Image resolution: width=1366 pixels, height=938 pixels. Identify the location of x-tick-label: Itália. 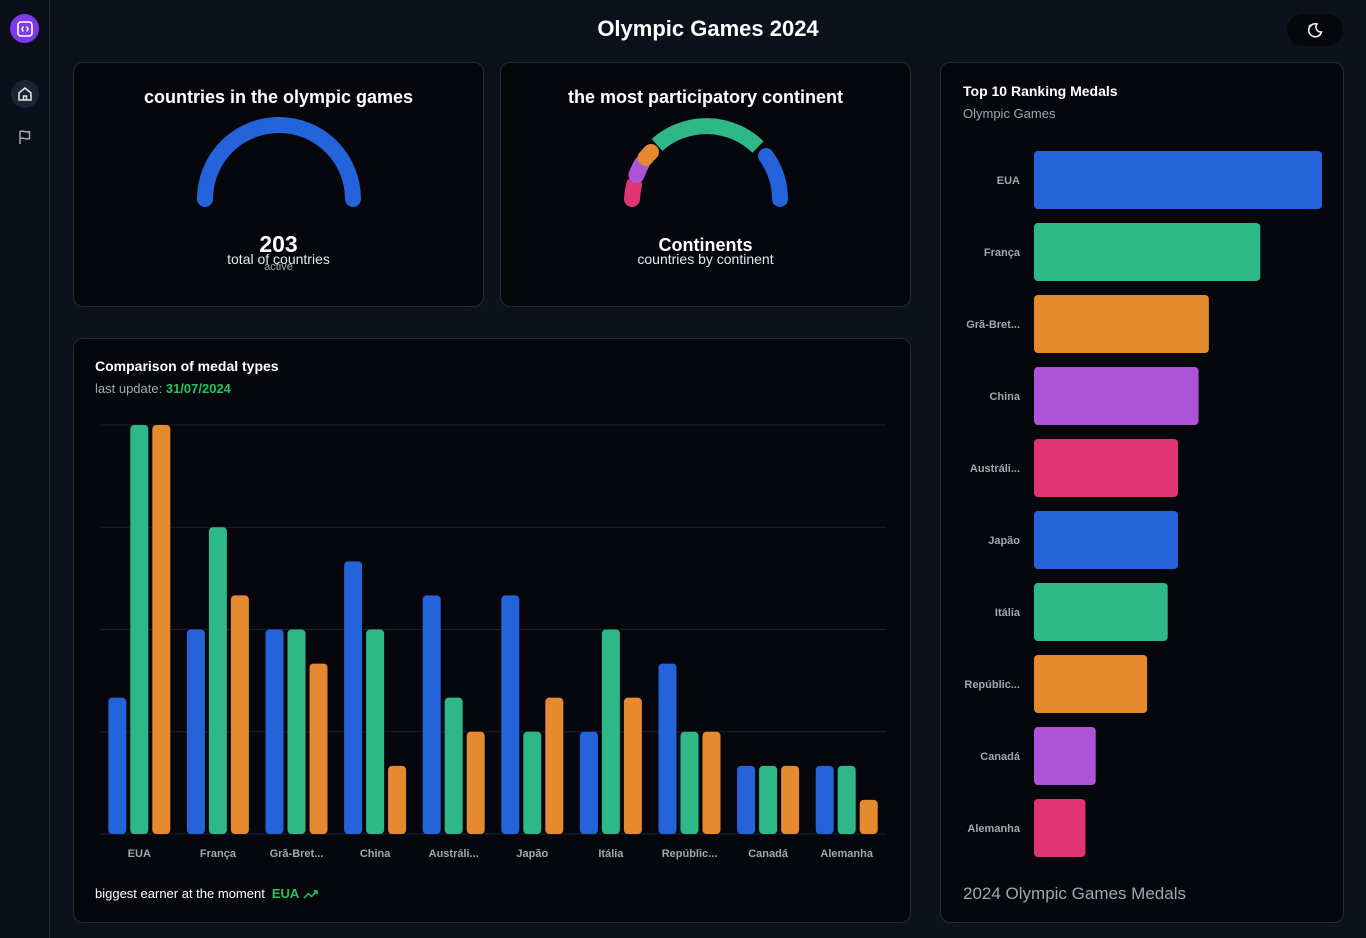
(611, 854).